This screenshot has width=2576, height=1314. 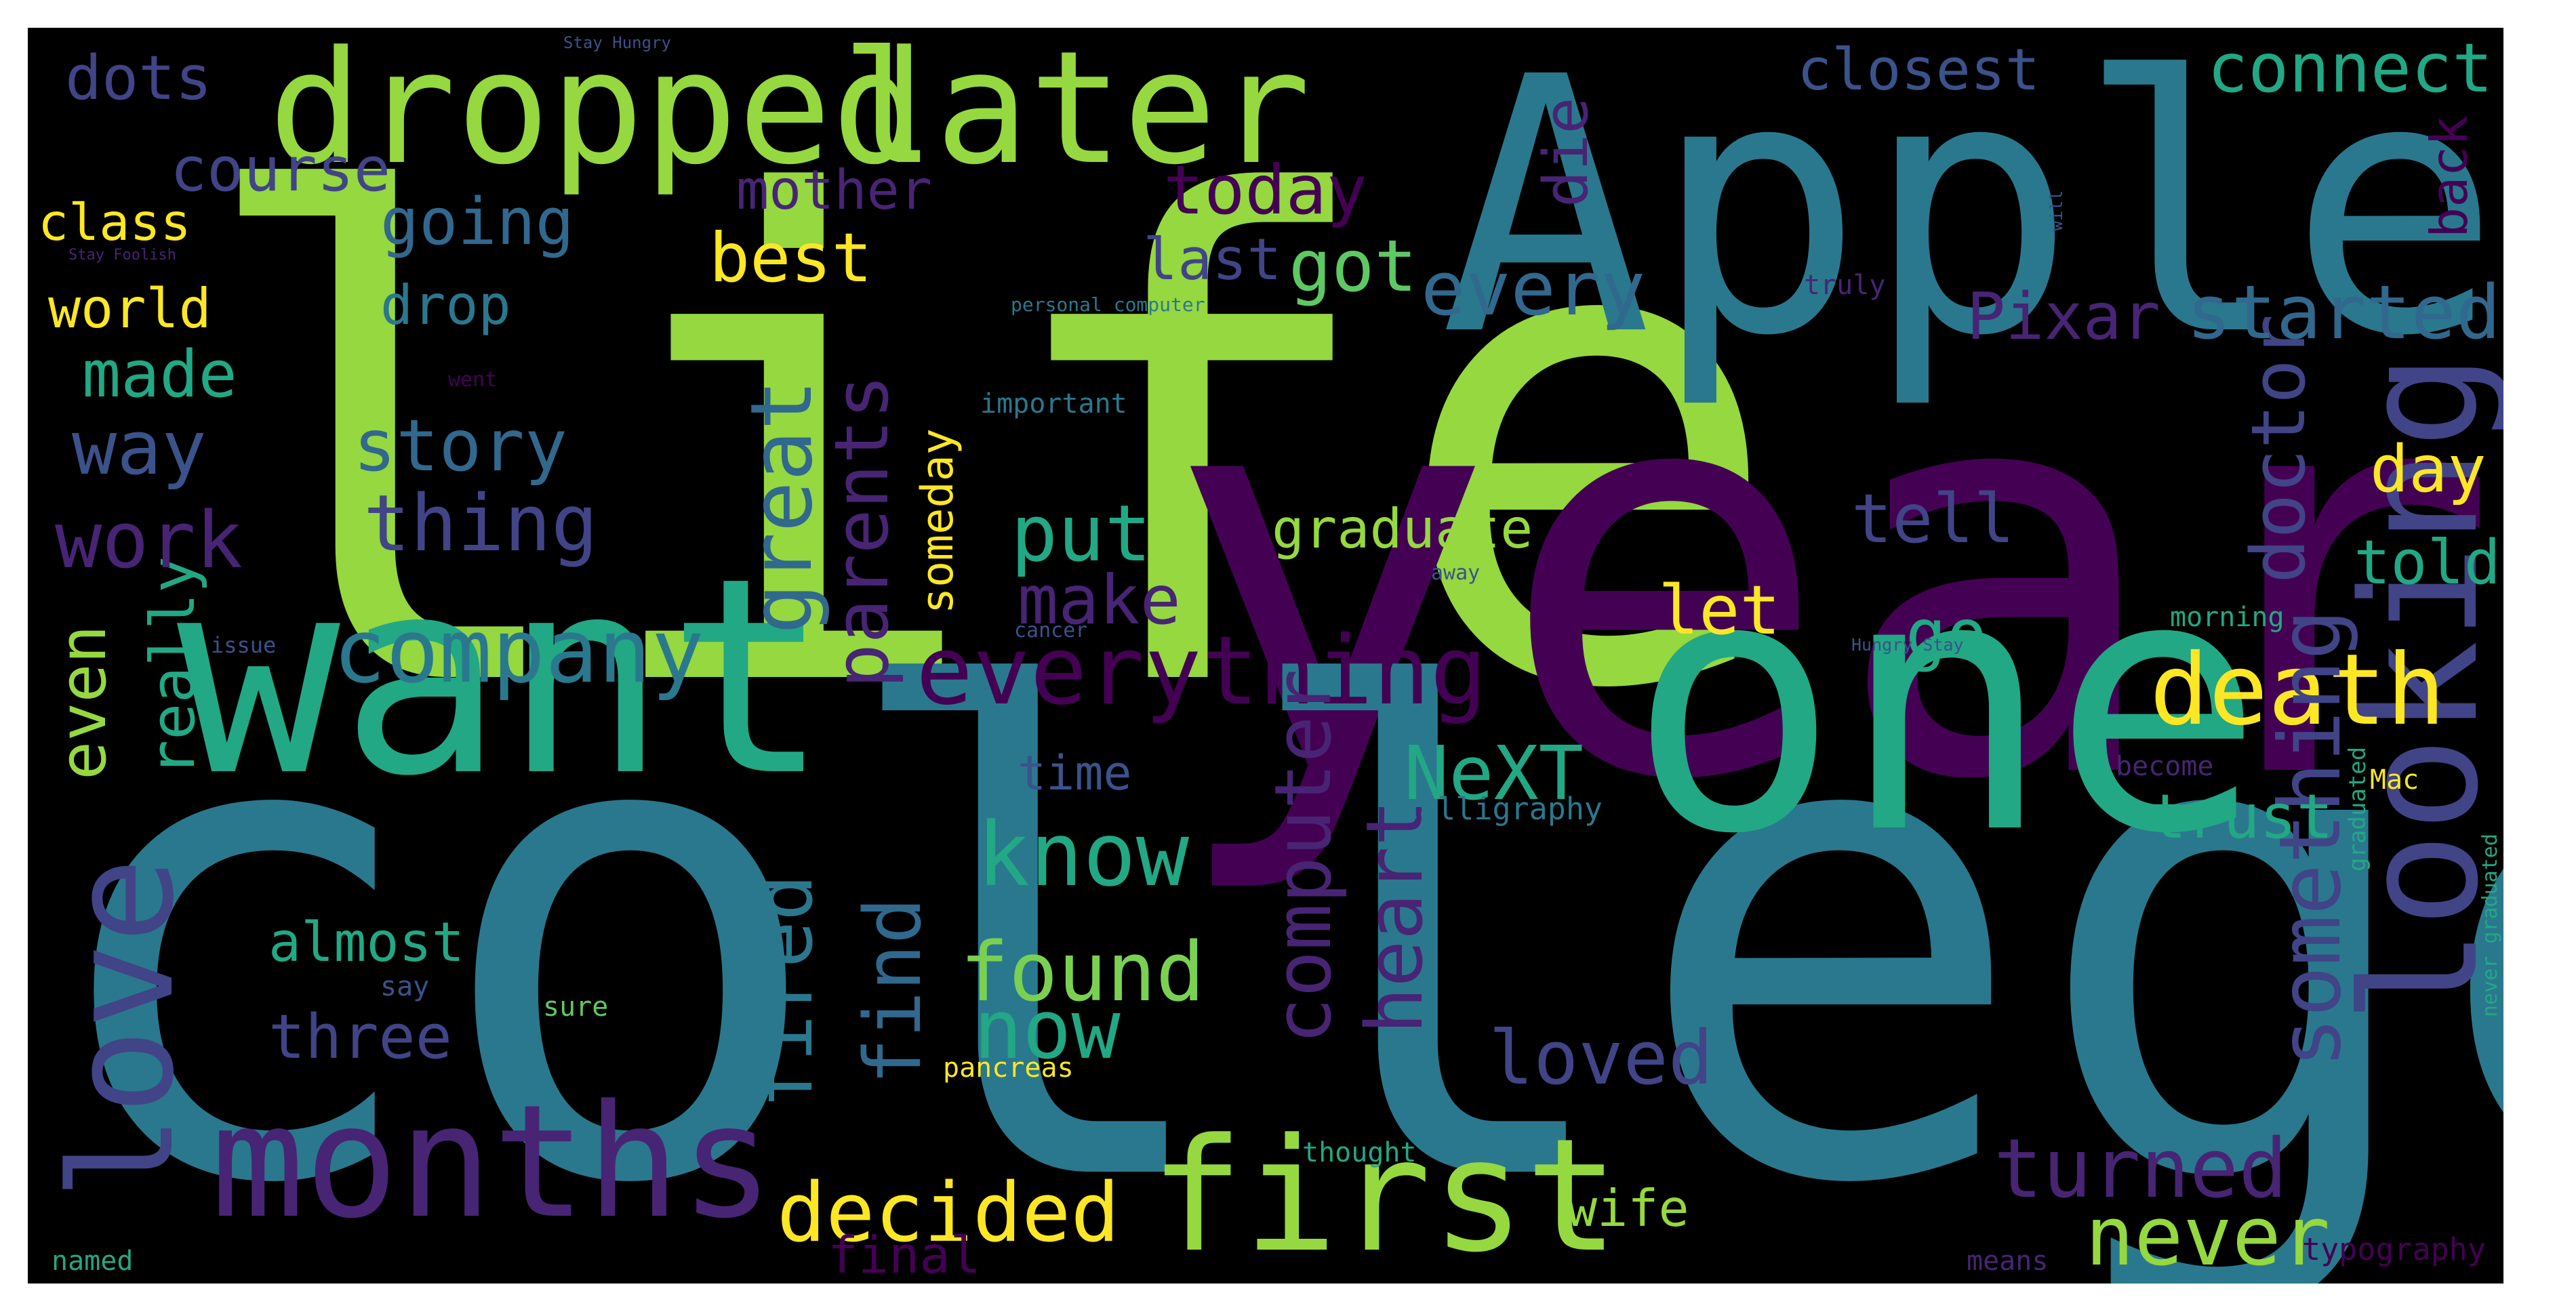 What do you see at coordinates (893, 991) in the screenshot?
I see `word-find: find` at bounding box center [893, 991].